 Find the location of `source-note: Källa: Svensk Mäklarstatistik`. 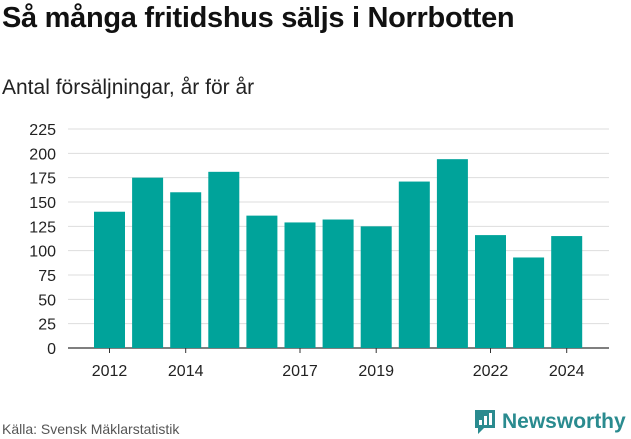

source-note: Källa: Svensk Mäklarstatistik is located at coordinates (91, 429).